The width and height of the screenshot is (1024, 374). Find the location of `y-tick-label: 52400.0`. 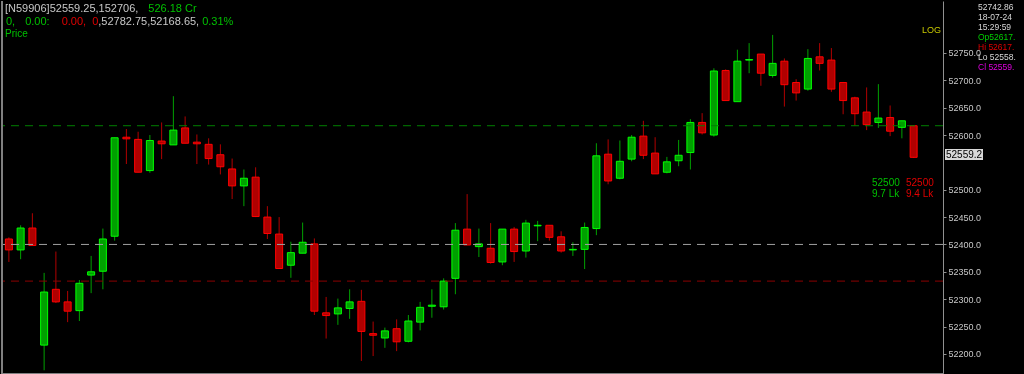

y-tick-label: 52400.0 is located at coordinates (965, 244).